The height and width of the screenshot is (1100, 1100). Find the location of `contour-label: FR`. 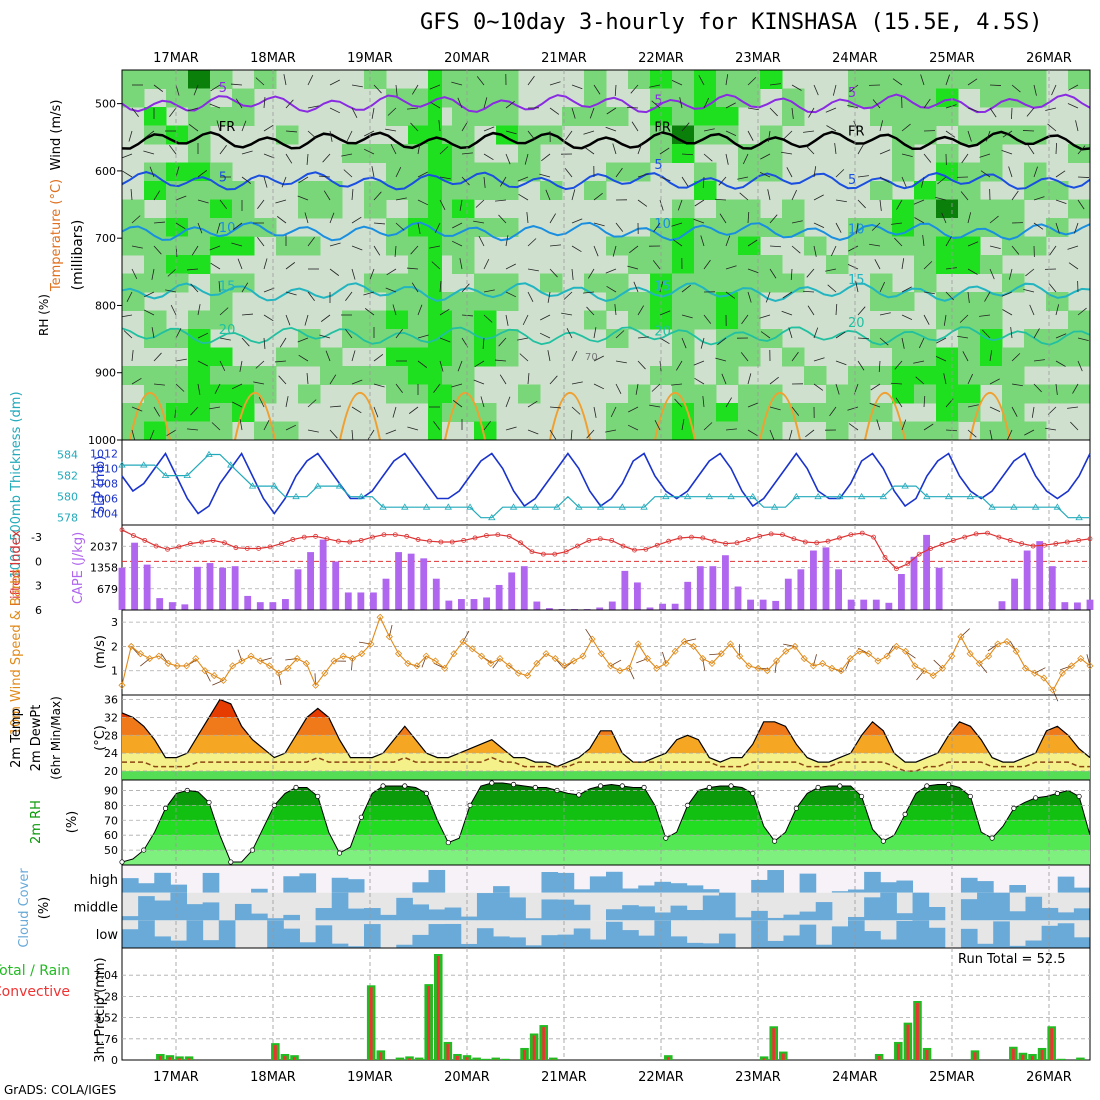

contour-label: FR is located at coordinates (856, 132).